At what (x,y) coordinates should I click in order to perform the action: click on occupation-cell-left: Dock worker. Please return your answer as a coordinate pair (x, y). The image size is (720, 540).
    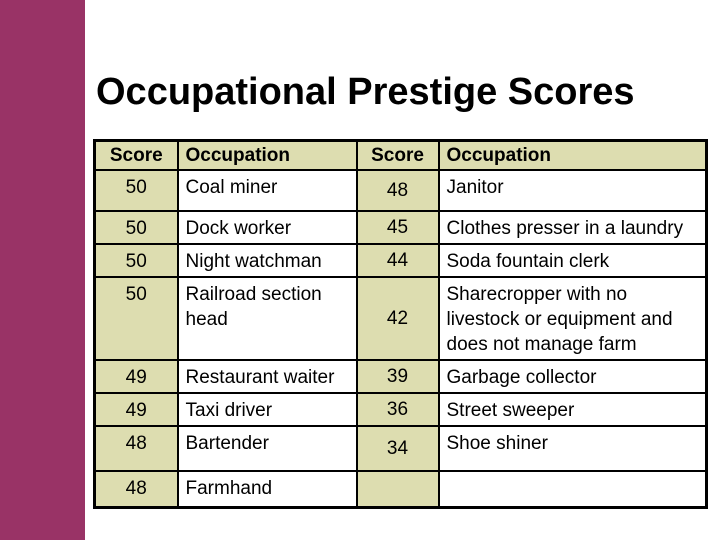
    Looking at the image, I should click on (267, 227).